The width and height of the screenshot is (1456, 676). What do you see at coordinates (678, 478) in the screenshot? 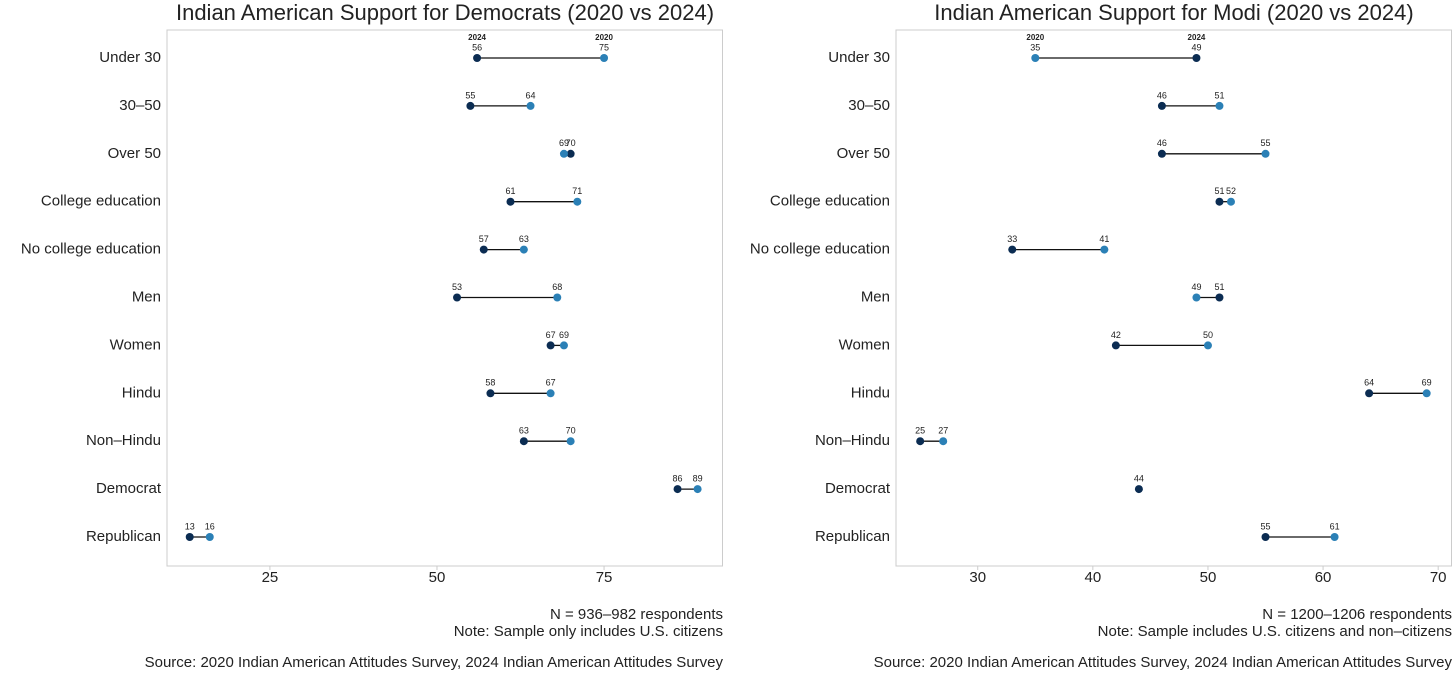
I see `data-label: 86` at bounding box center [678, 478].